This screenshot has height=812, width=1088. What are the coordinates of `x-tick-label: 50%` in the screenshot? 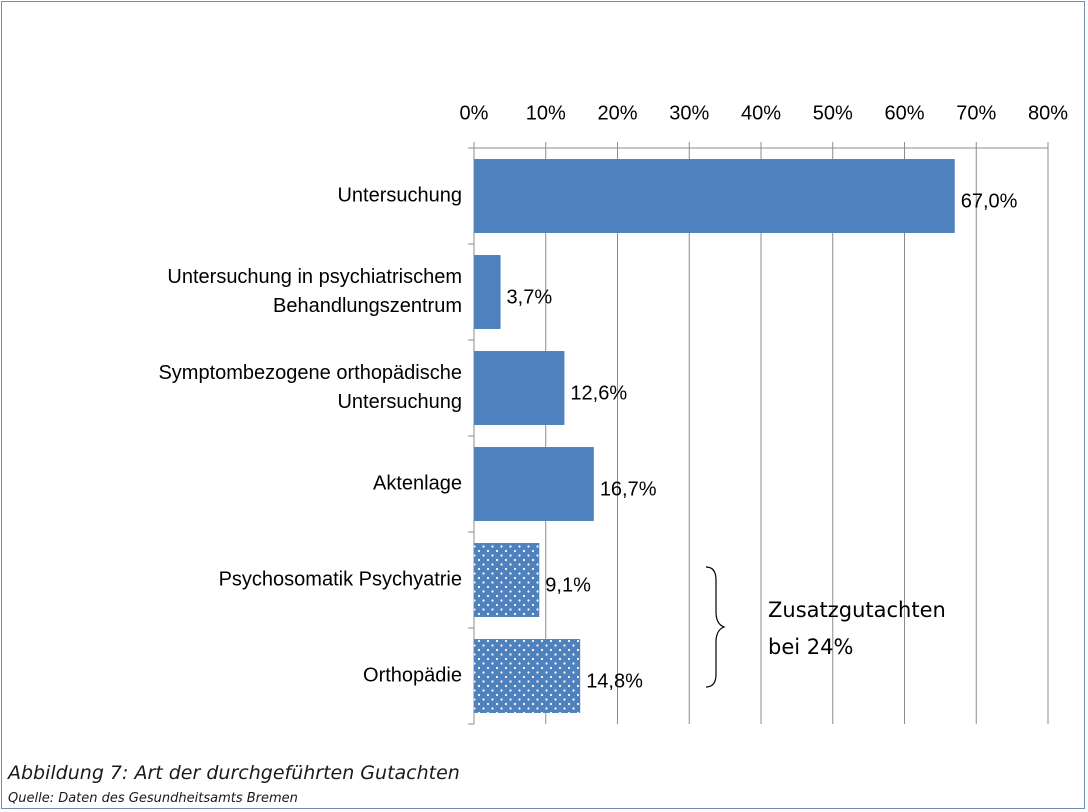 It's located at (833, 113).